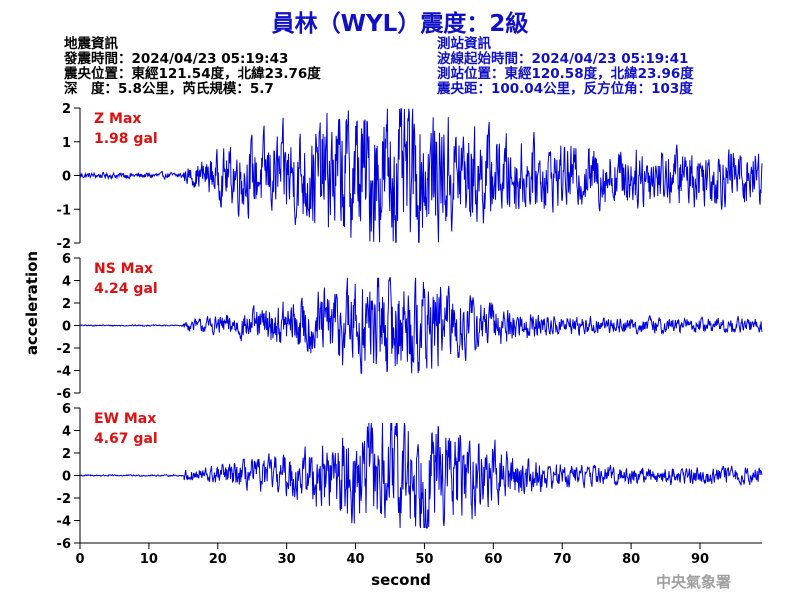 This screenshot has height=600, width=800. What do you see at coordinates (400, 24) in the screenshot?
I see `chart-title: 員林（WYL）震度：2級` at bounding box center [400, 24].